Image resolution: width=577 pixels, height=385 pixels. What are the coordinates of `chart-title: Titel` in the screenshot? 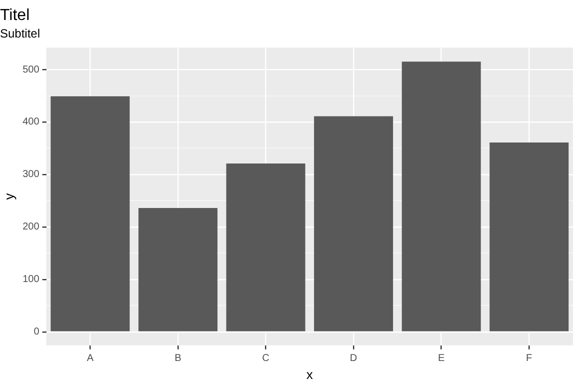 It's located at (15, 15).